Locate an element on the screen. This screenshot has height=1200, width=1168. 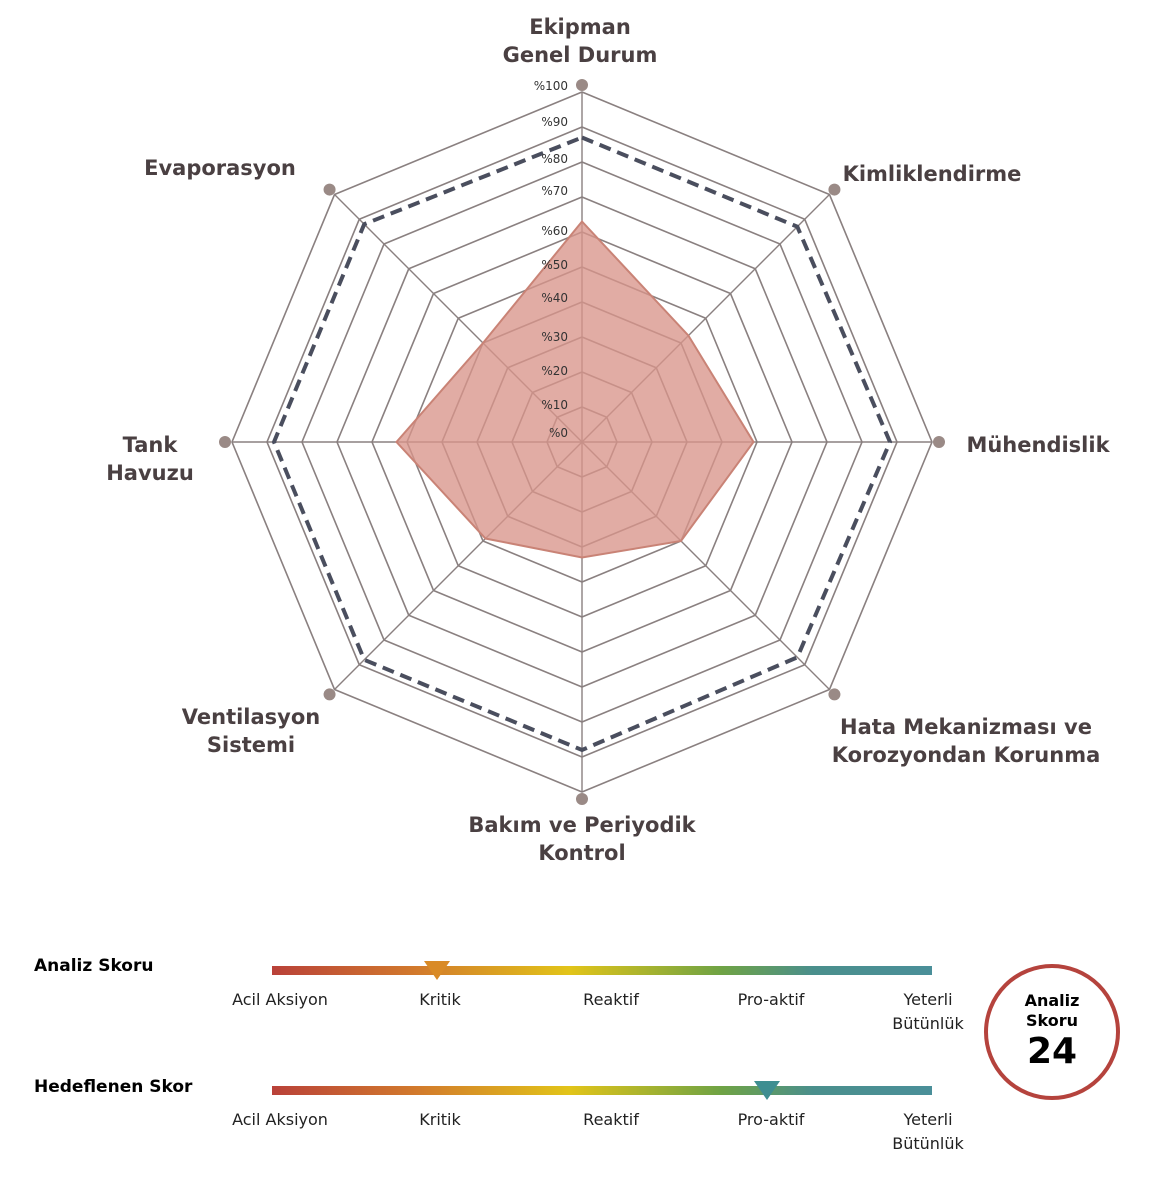
scale-0-label-3-line-0: Pro-aktif is located at coordinates (771, 999).